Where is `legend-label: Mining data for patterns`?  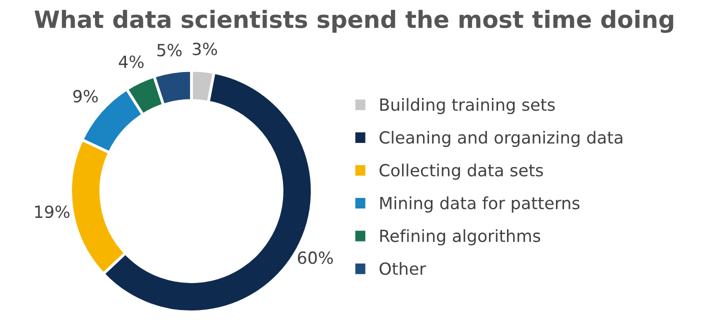
legend-label: Mining data for patterns is located at coordinates (480, 204).